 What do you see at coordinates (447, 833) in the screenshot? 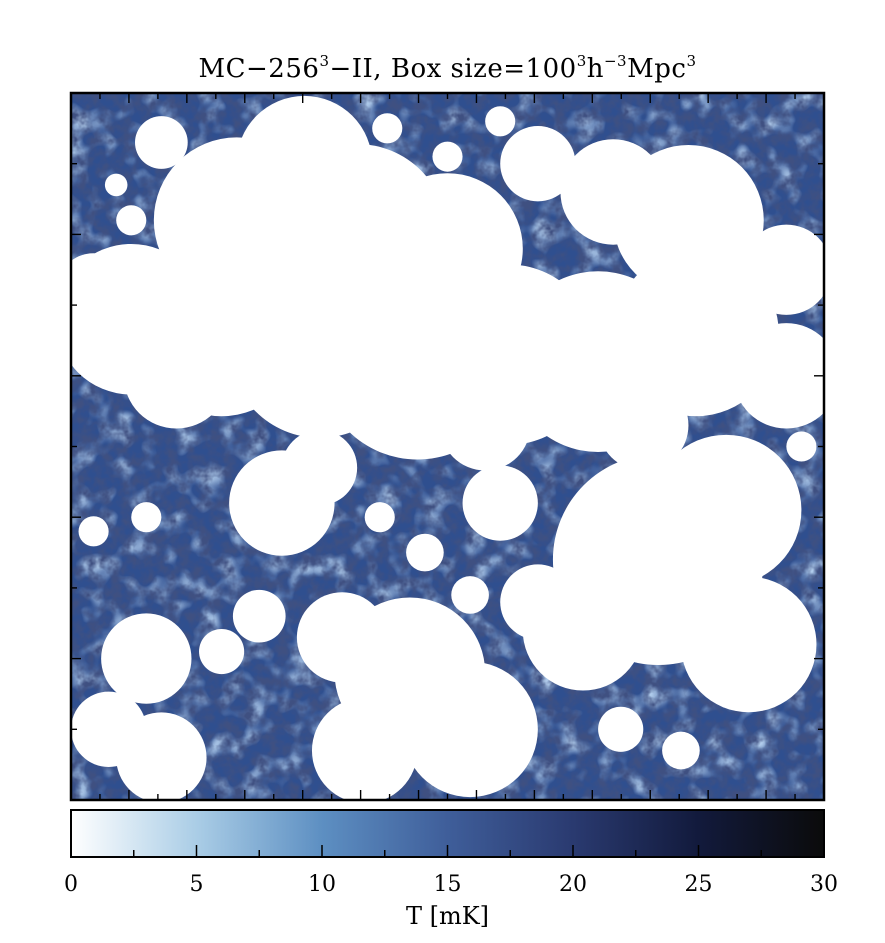
I see `colorbar` at bounding box center [447, 833].